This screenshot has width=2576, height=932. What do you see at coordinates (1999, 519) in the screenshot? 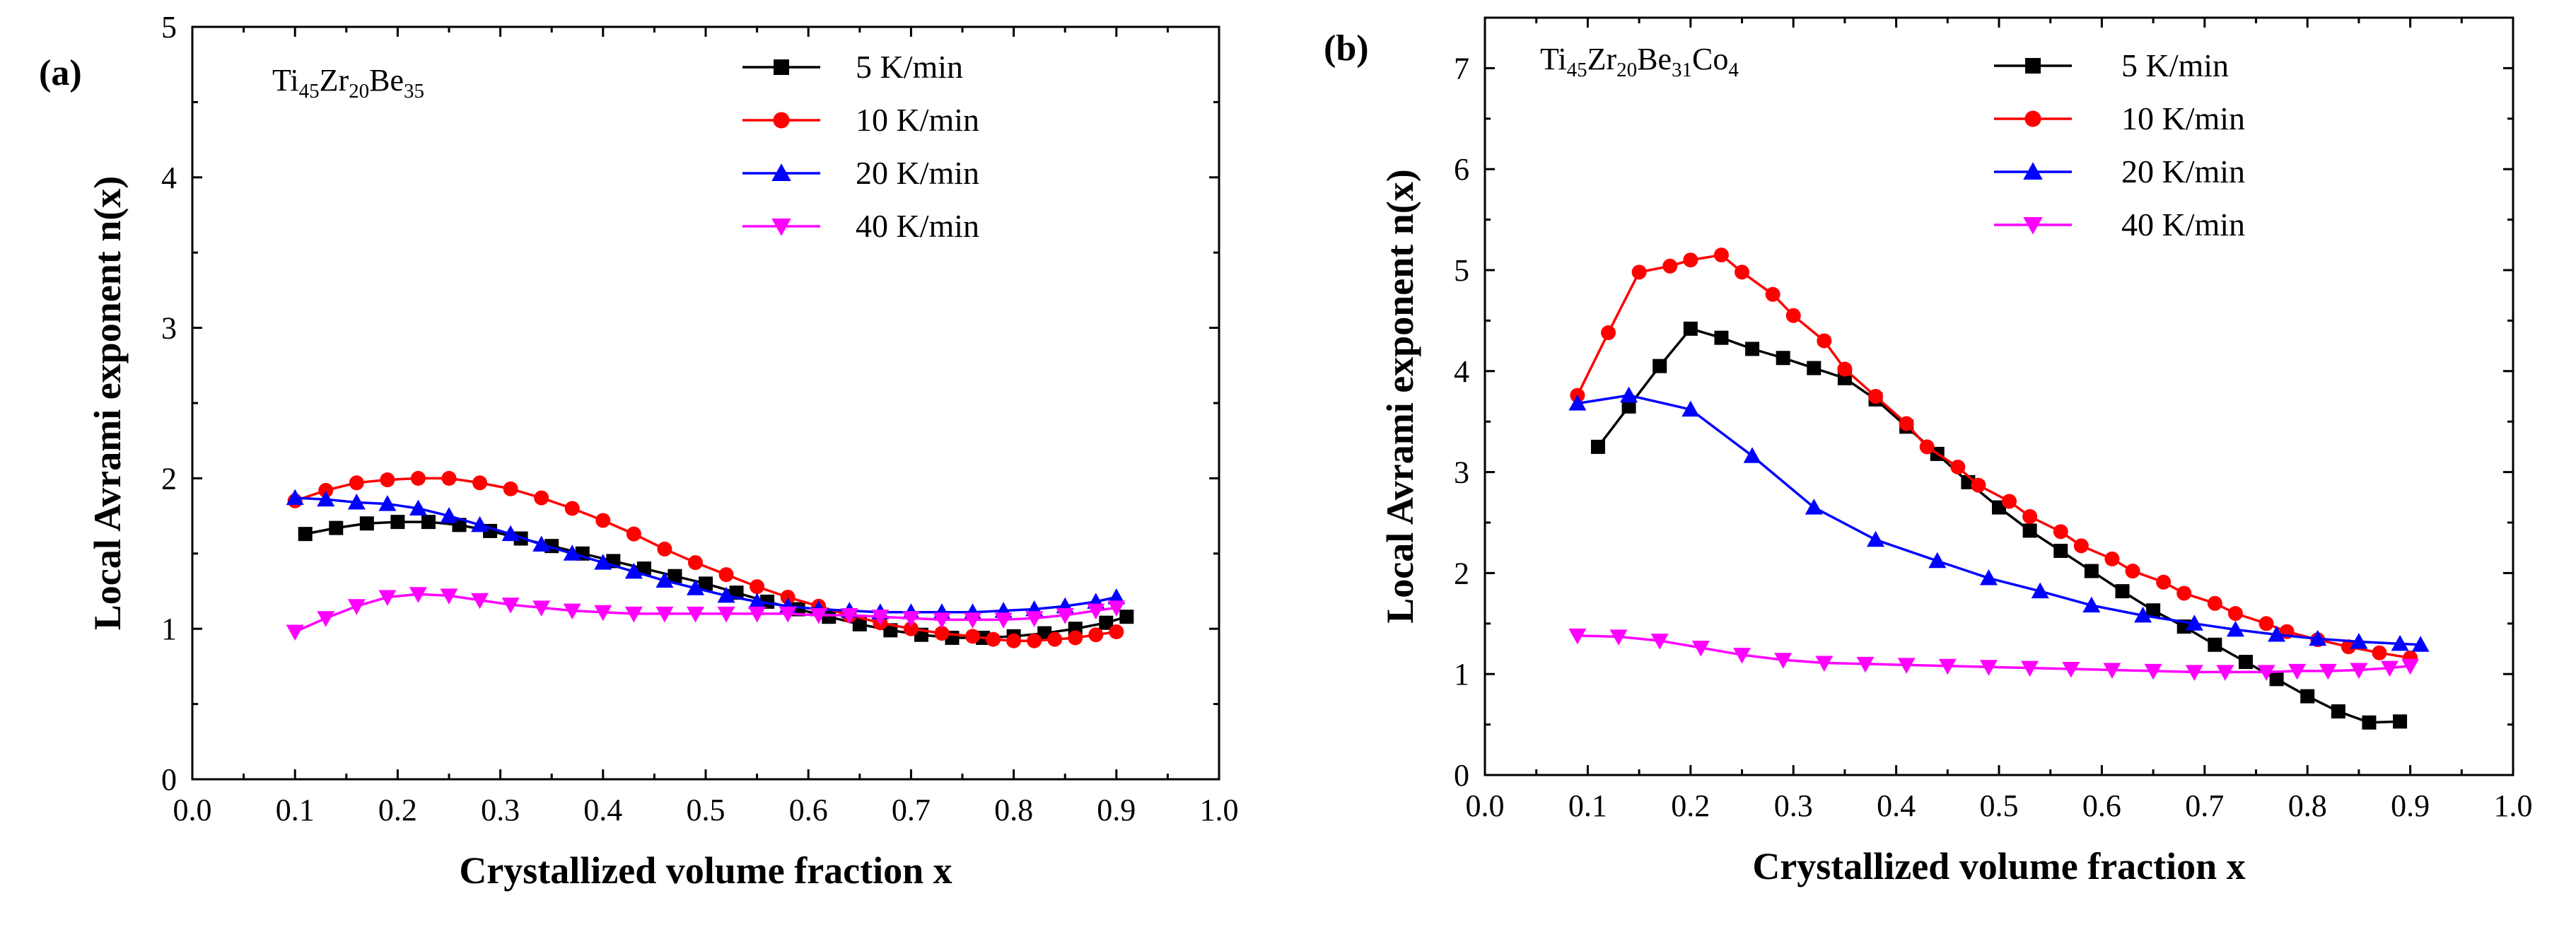
I see `panel-b-series-20-k-min` at bounding box center [1999, 519].